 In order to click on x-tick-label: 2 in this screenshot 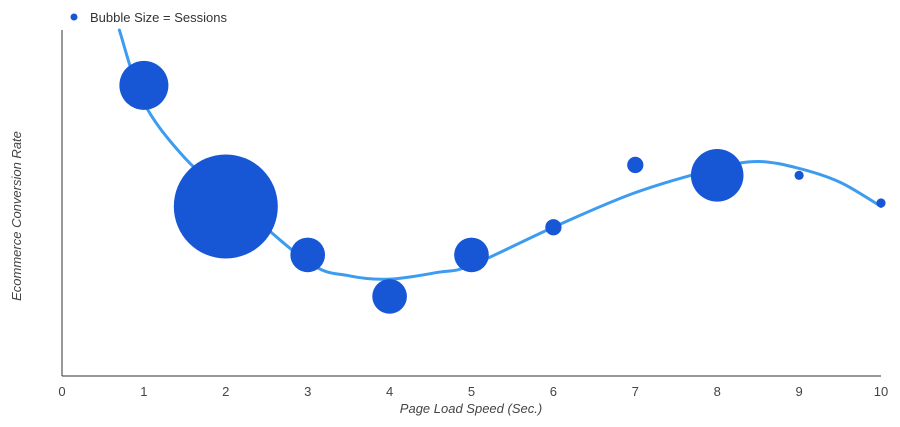, I will do `click(225, 391)`.